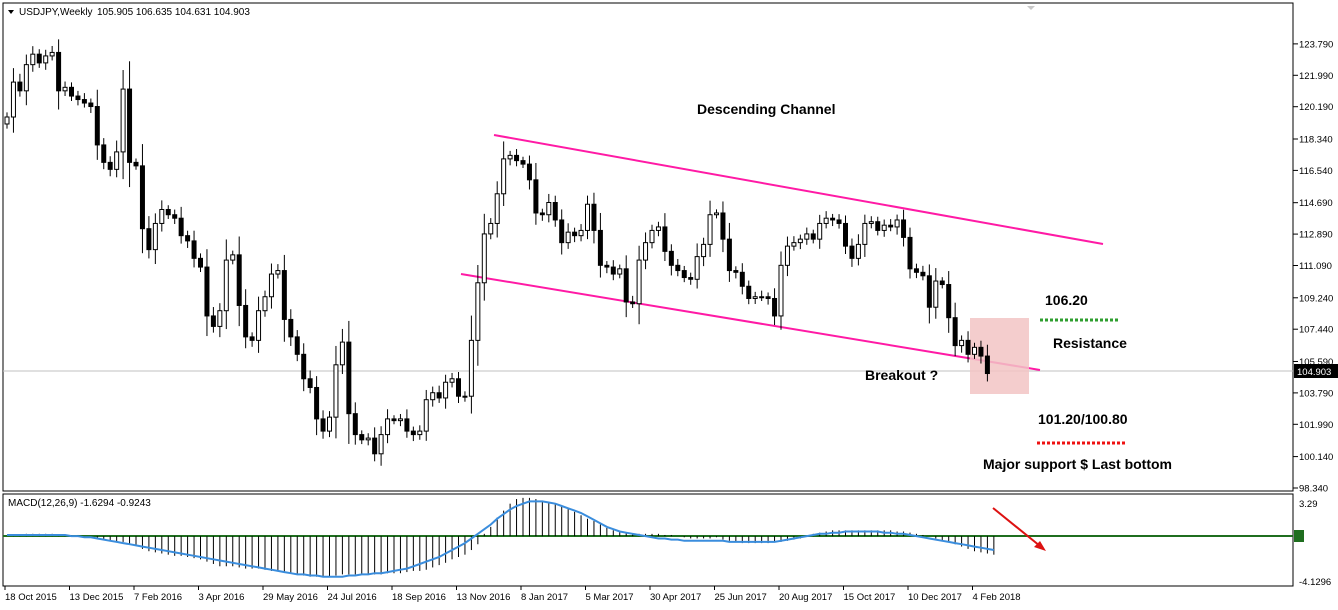 Image resolution: width=1338 pixels, height=610 pixels. What do you see at coordinates (222, 597) in the screenshot?
I see `time-tick-label: 3 Apr 2016` at bounding box center [222, 597].